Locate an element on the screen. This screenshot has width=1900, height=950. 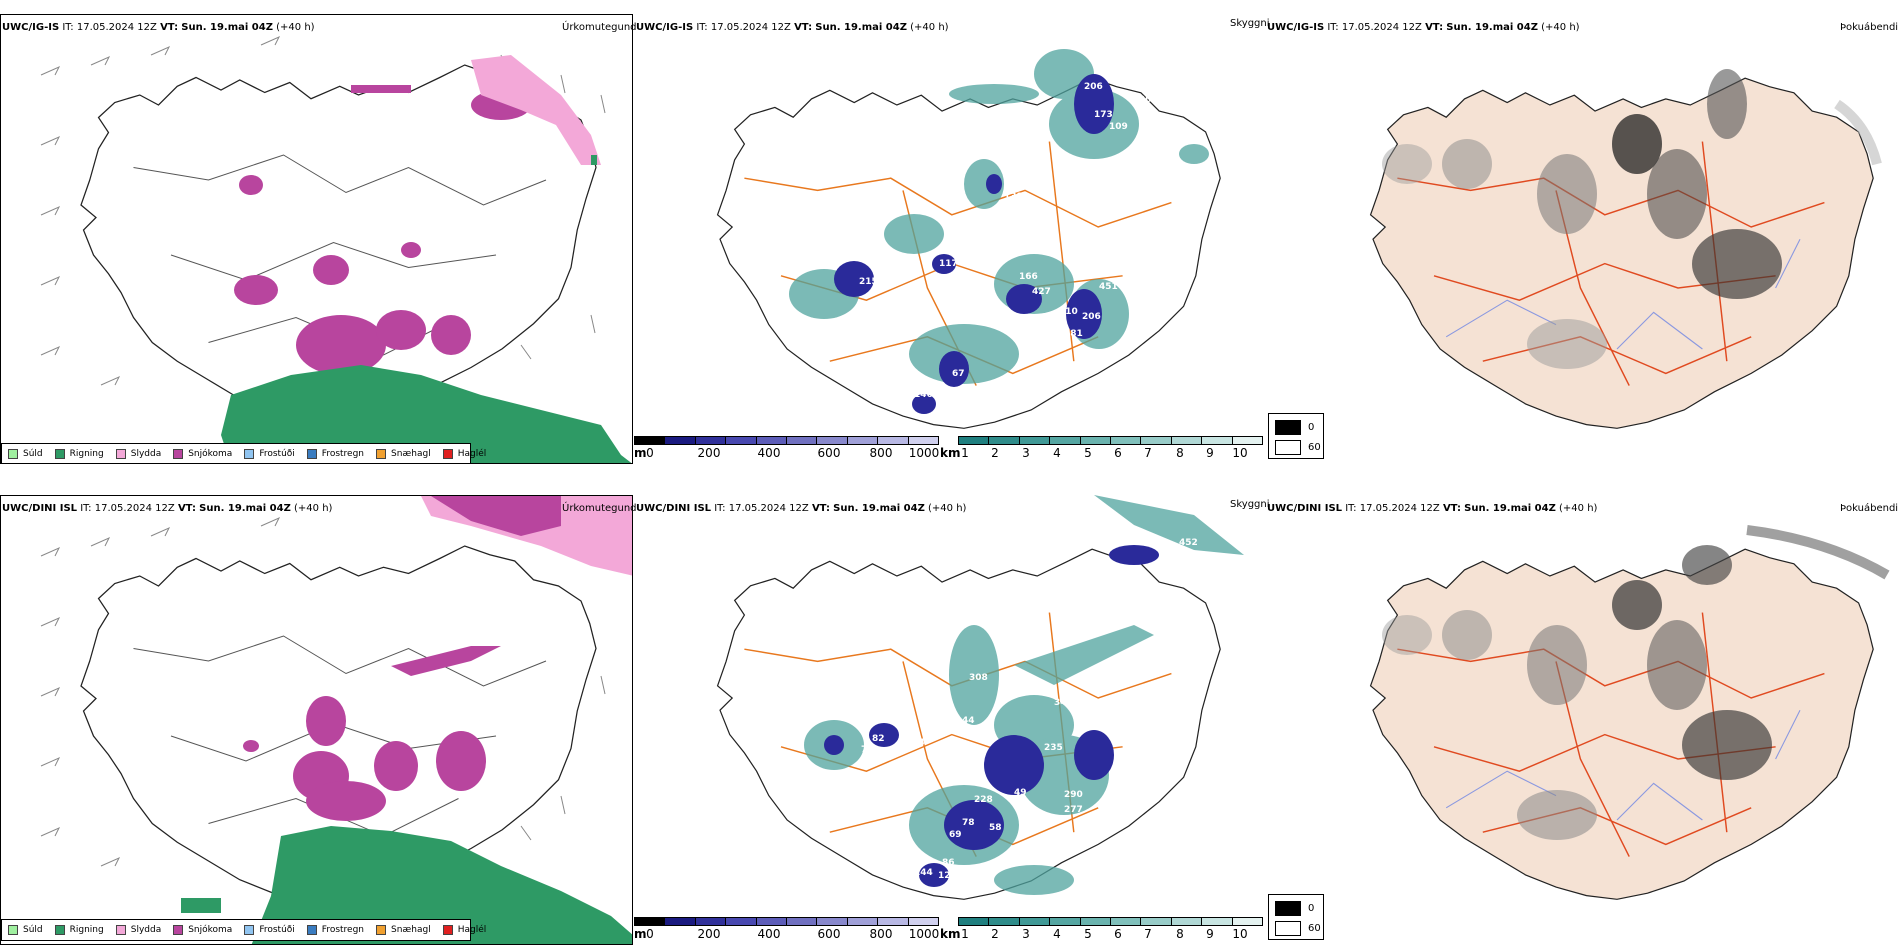
ceiling-tick: 200 is located at coordinates (709, 453).